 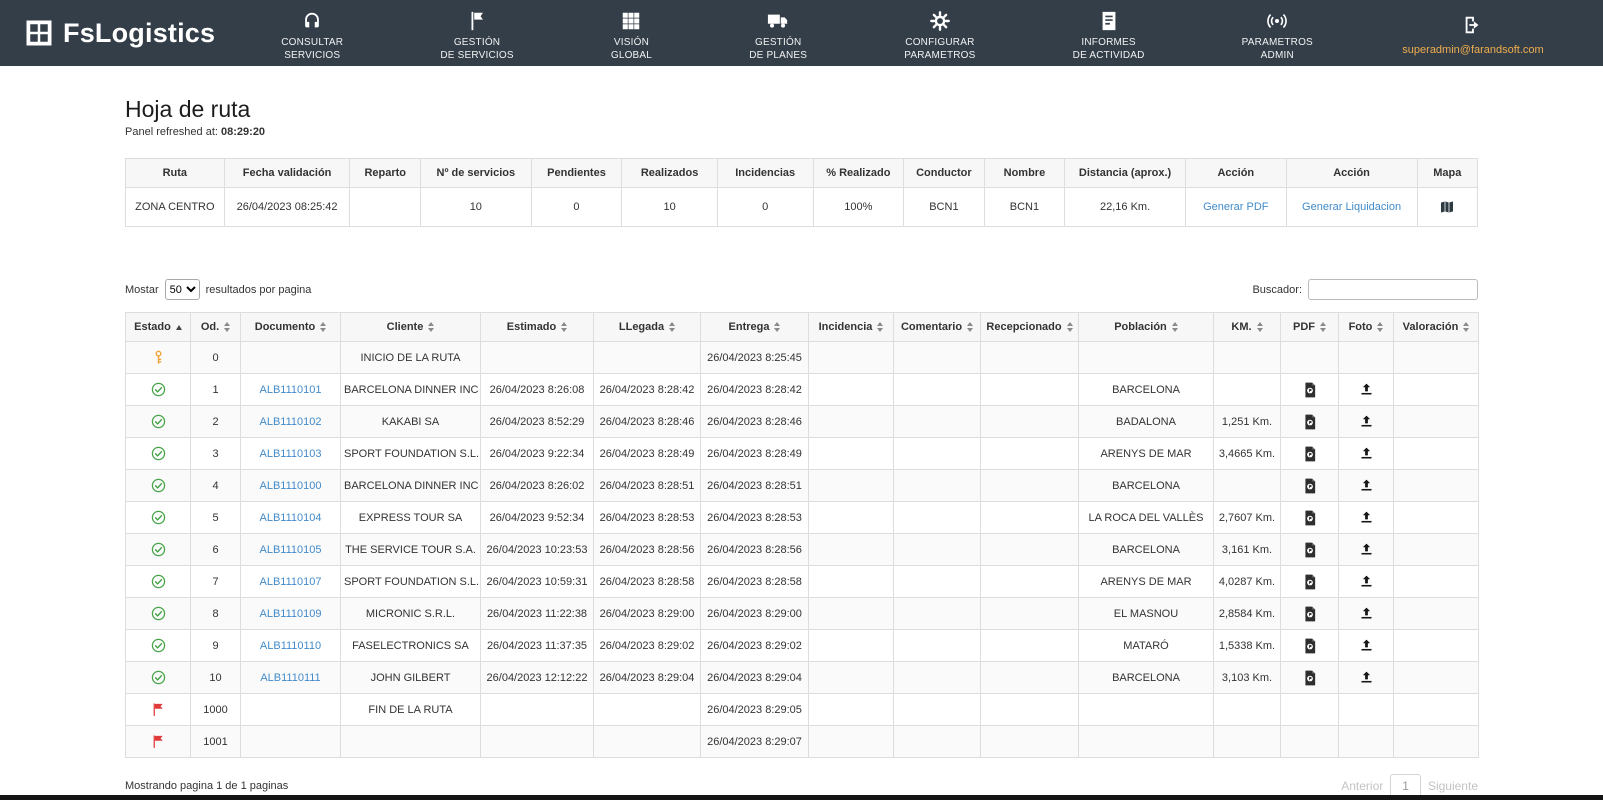 What do you see at coordinates (937, 327) in the screenshot?
I see `col-header-comentario: Comentario` at bounding box center [937, 327].